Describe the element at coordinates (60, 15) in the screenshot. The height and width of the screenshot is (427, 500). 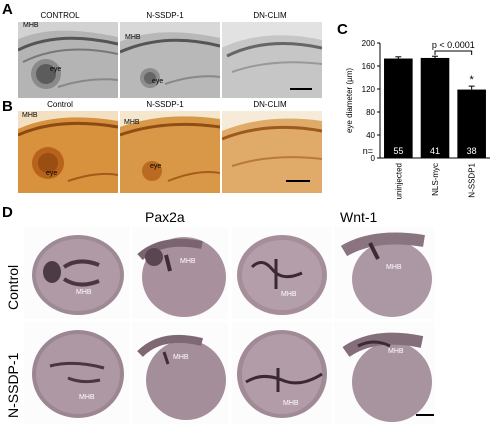
I see `panel-a-header-control: CONTROL` at that location.